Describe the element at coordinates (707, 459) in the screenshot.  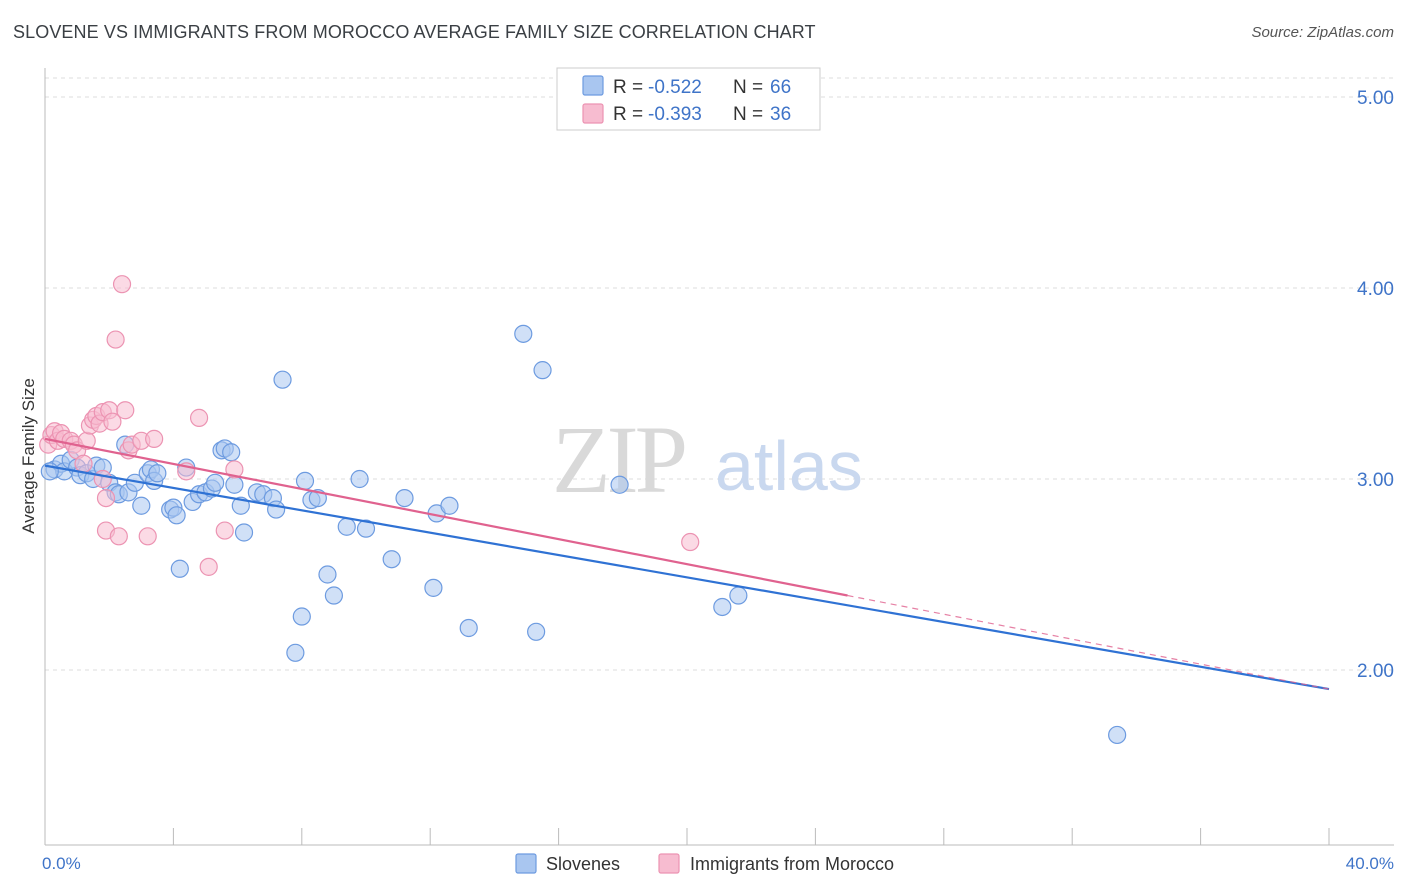
I see `watermark: ZIP atlas` at that location.